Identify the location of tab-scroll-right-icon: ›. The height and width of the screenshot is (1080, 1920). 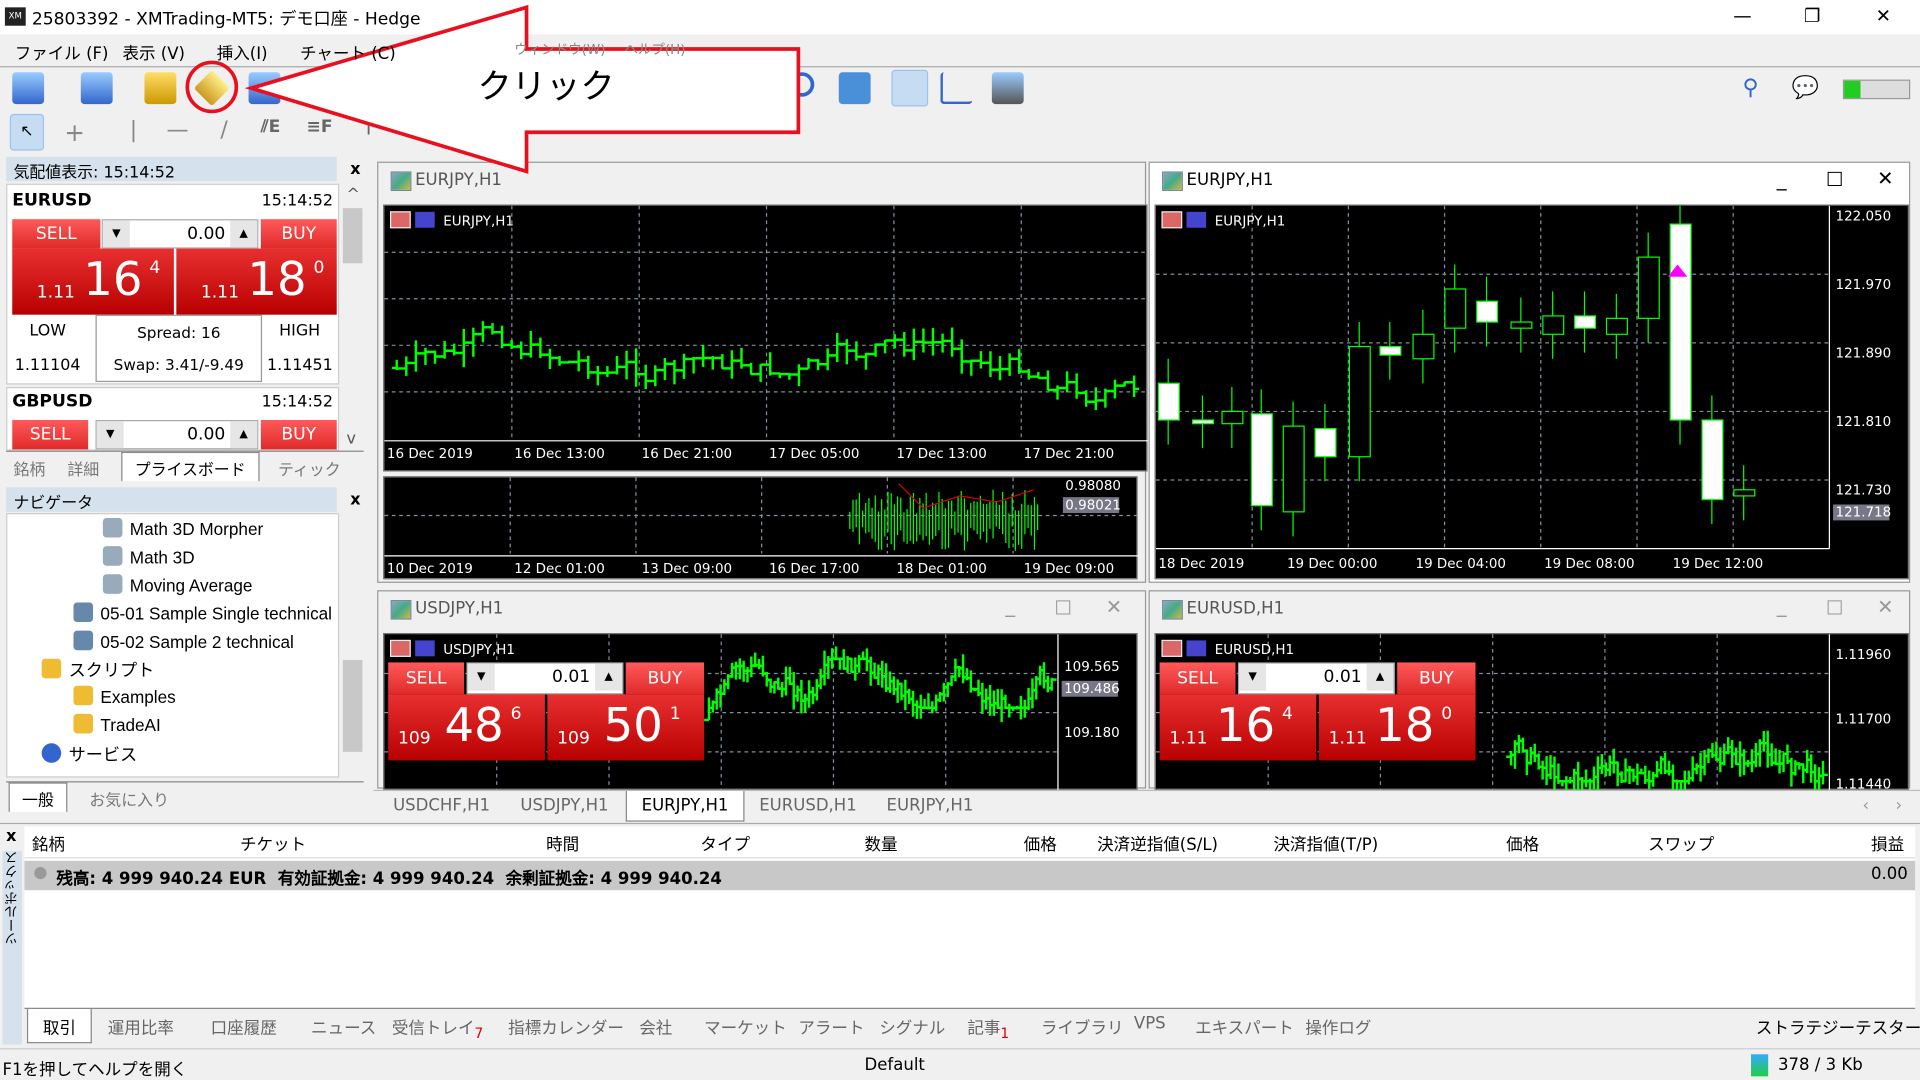
(1899, 805).